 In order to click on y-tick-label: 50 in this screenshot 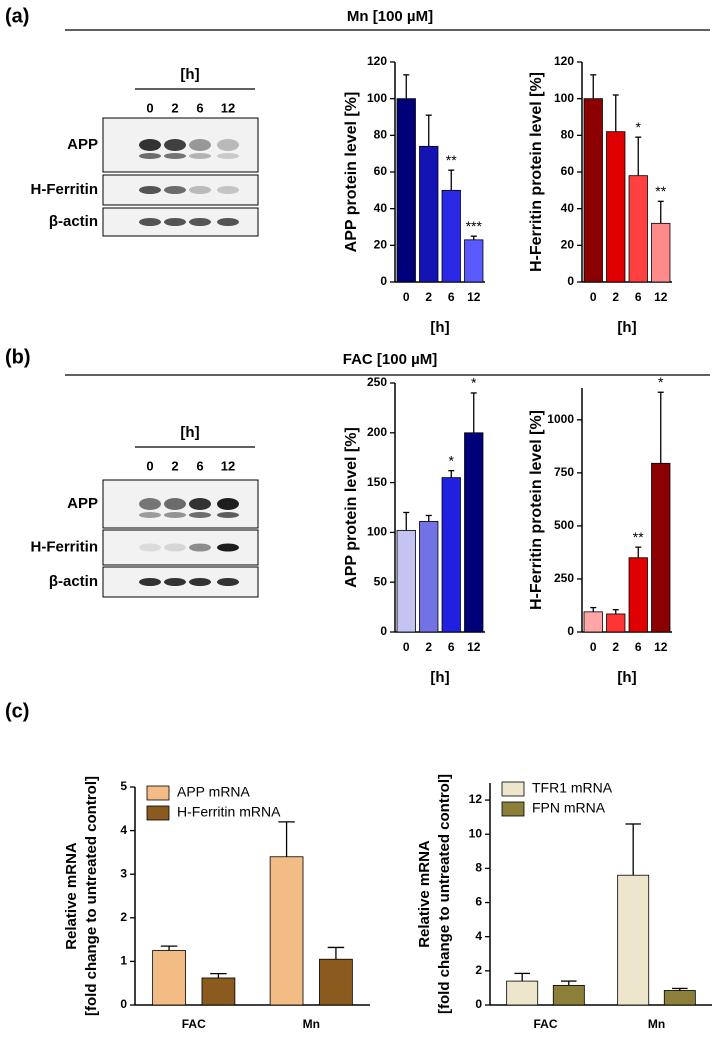, I will do `click(381, 581)`.